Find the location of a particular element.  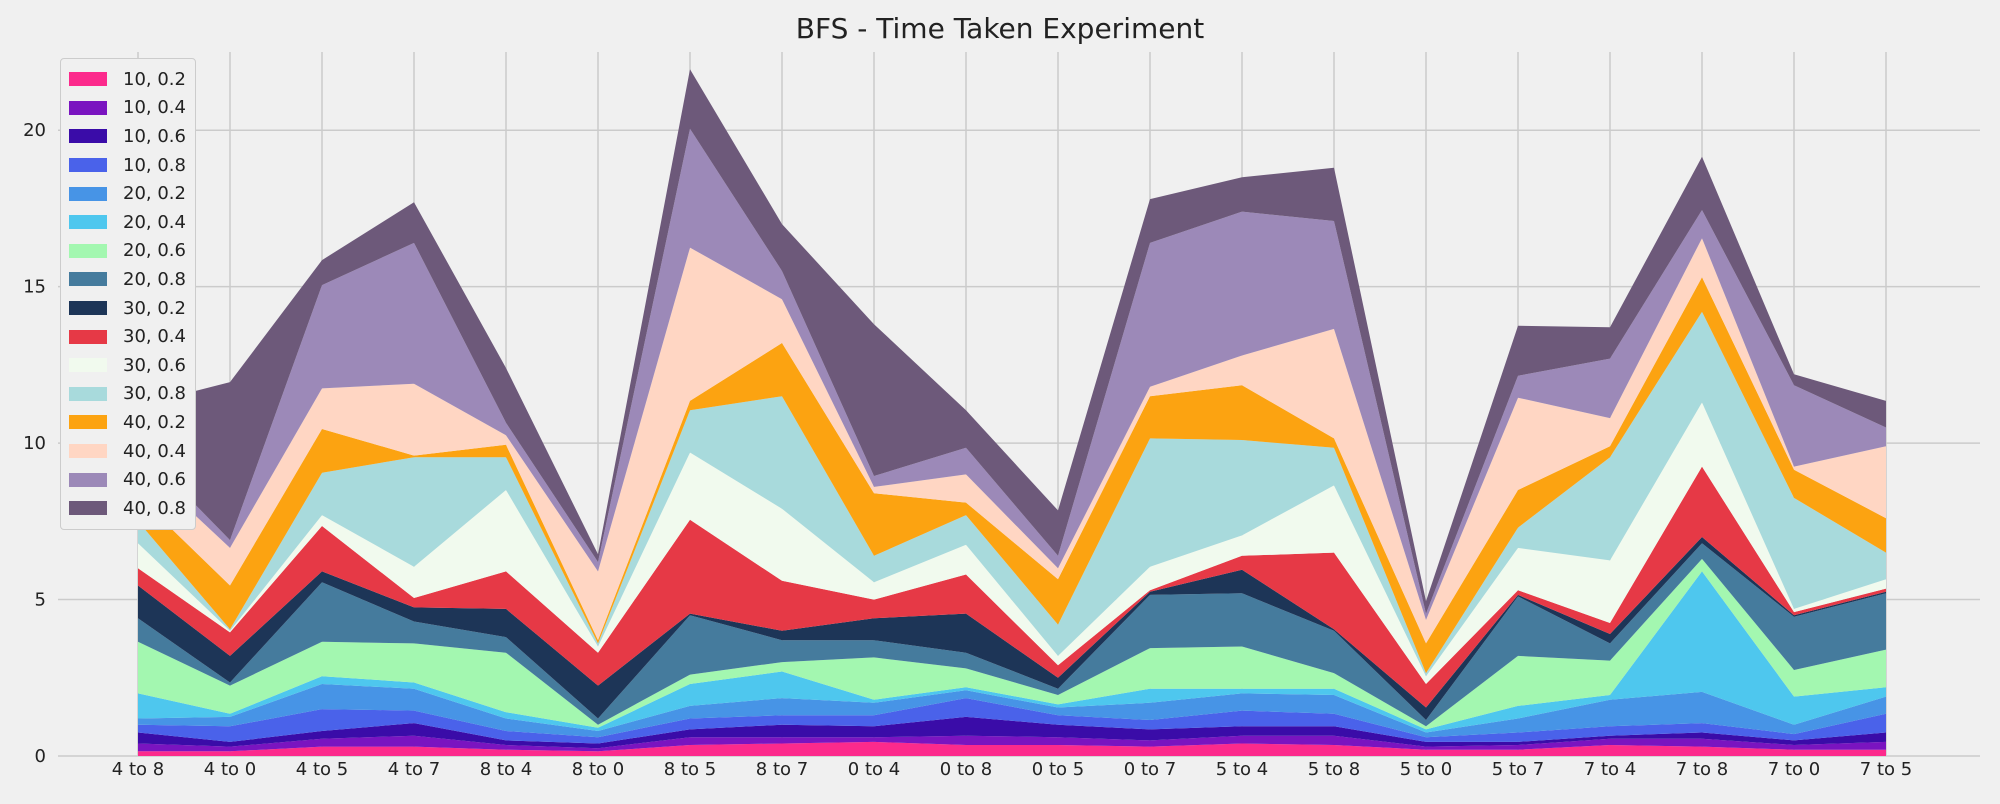

legend-label: 30, 0.2 is located at coordinates (154, 308).